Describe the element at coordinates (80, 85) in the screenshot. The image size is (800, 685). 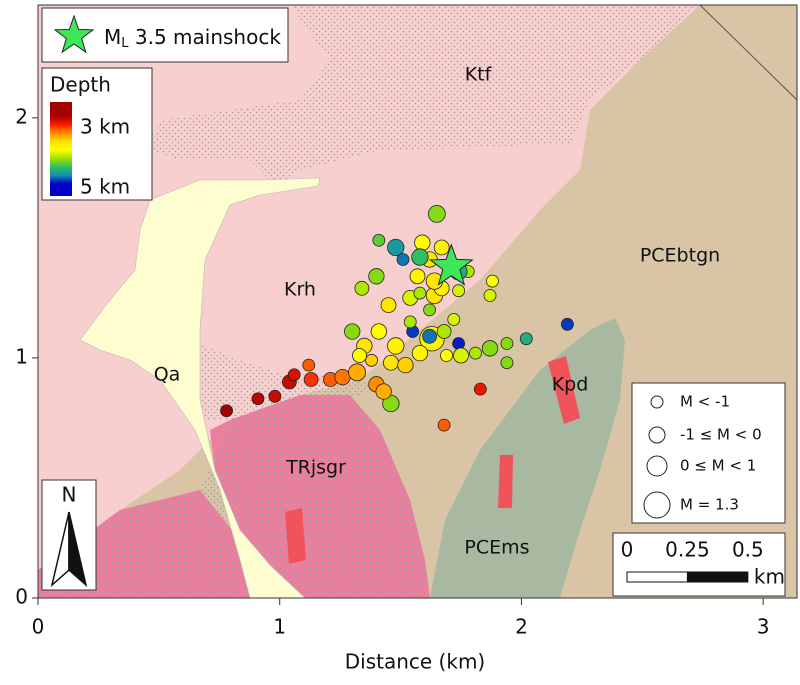
I see `colorbar-title: Depth` at that location.